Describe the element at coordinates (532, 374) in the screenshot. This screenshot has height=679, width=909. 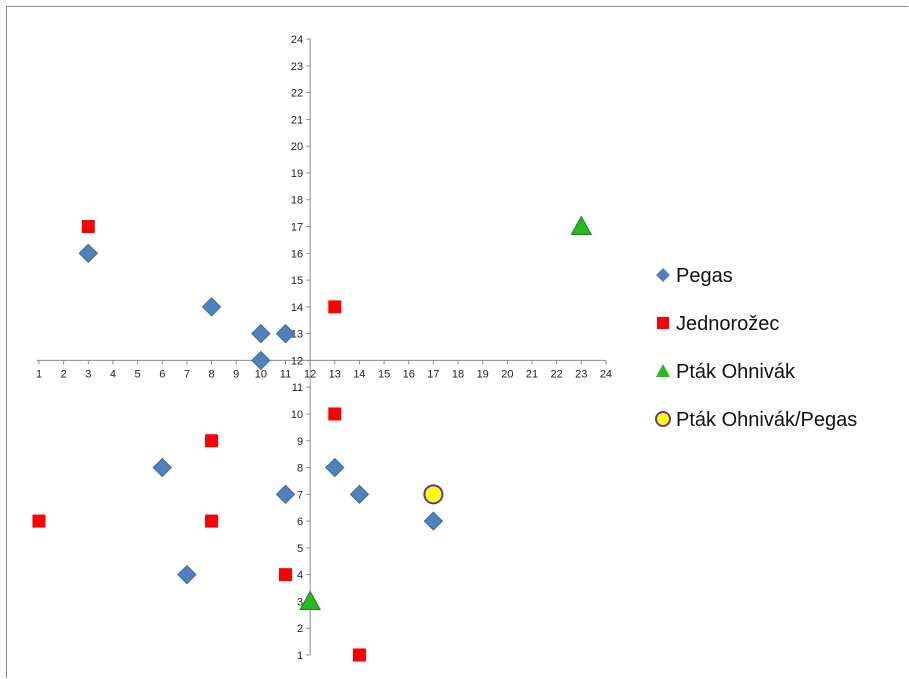
I see `x-tick-label: 21` at that location.